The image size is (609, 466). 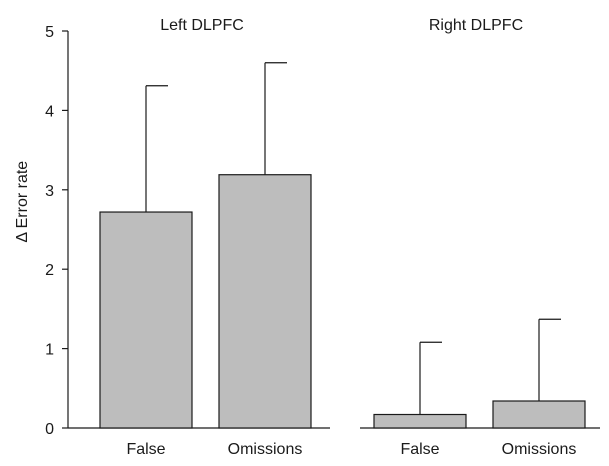 What do you see at coordinates (202, 25) in the screenshot?
I see `group-title: Left DLPFC` at bounding box center [202, 25].